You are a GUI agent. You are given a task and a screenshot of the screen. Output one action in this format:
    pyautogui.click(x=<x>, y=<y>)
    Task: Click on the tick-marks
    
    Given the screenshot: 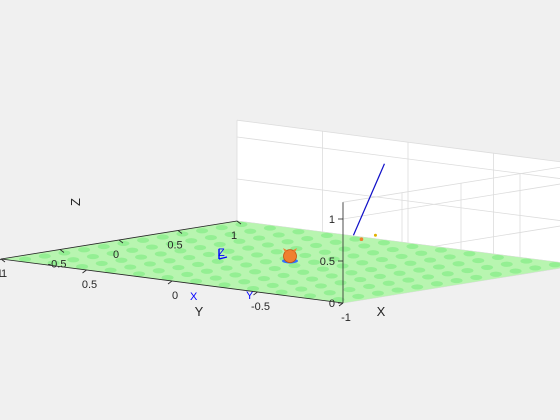 What is the action you would take?
    pyautogui.click(x=172, y=262)
    